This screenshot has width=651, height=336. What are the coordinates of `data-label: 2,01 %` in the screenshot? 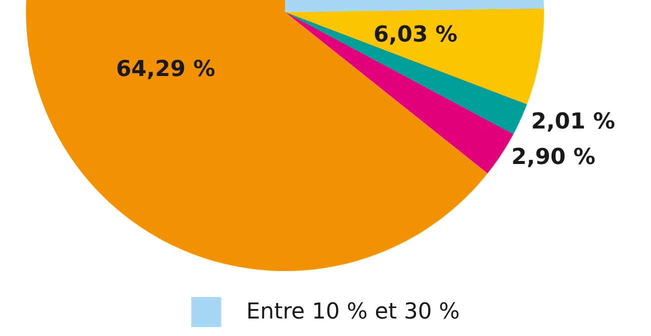 It's located at (573, 121).